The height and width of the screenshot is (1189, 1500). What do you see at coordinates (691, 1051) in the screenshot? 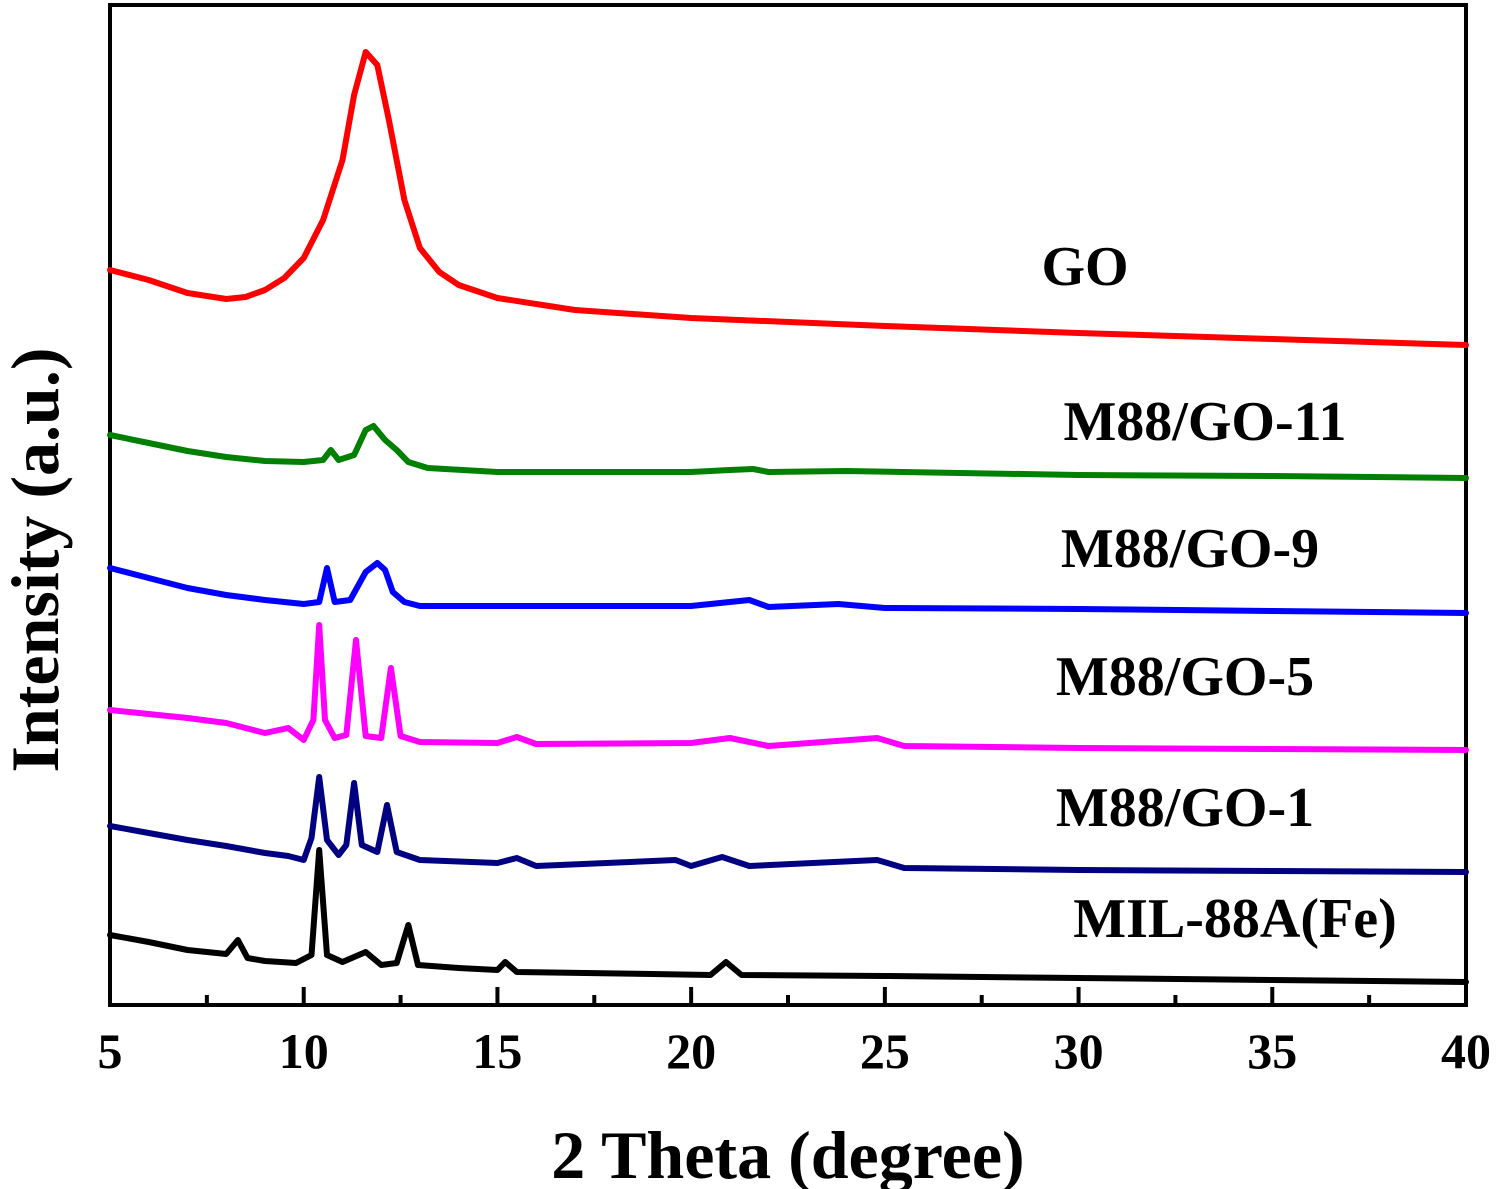
I see `x-tick-label: 20` at bounding box center [691, 1051].